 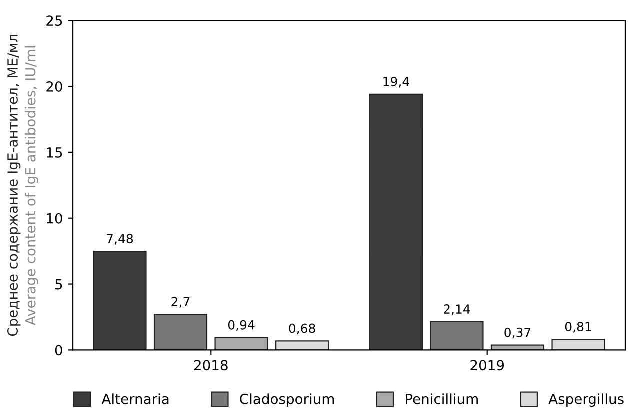 I want to click on data-label: 0,94, so click(x=241, y=326).